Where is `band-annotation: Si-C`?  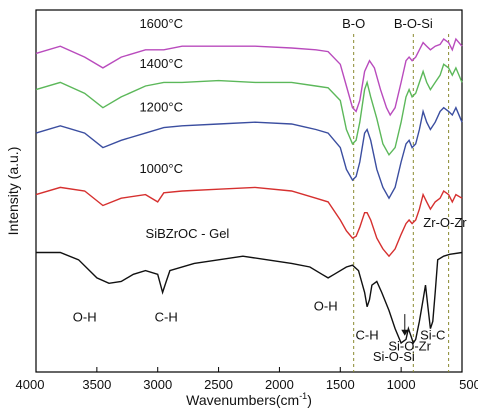
band-annotation: Si-C is located at coordinates (432, 334).